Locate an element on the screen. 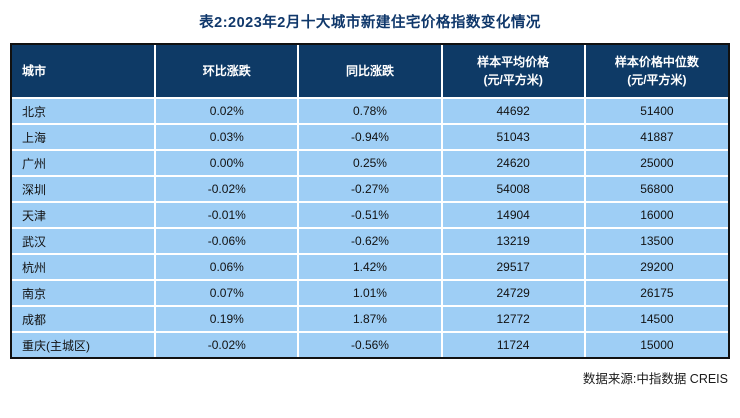 Image resolution: width=740 pixels, height=418 pixels. table-row: 重庆(主城区) -0.02% -0.56% 11724 15000 is located at coordinates (370, 344).